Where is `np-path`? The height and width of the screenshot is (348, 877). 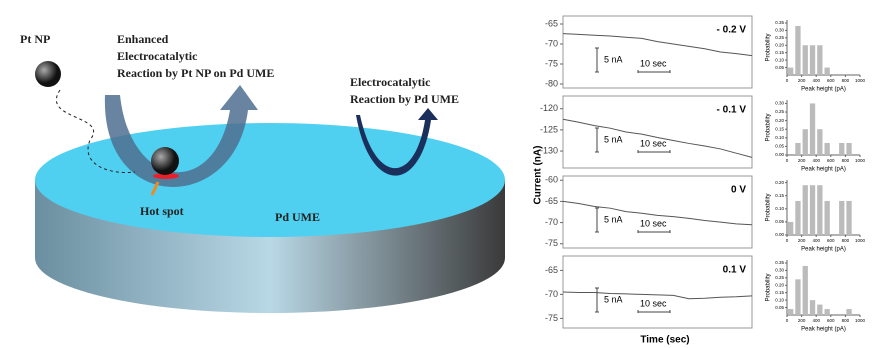 np-path is located at coordinates (96, 131).